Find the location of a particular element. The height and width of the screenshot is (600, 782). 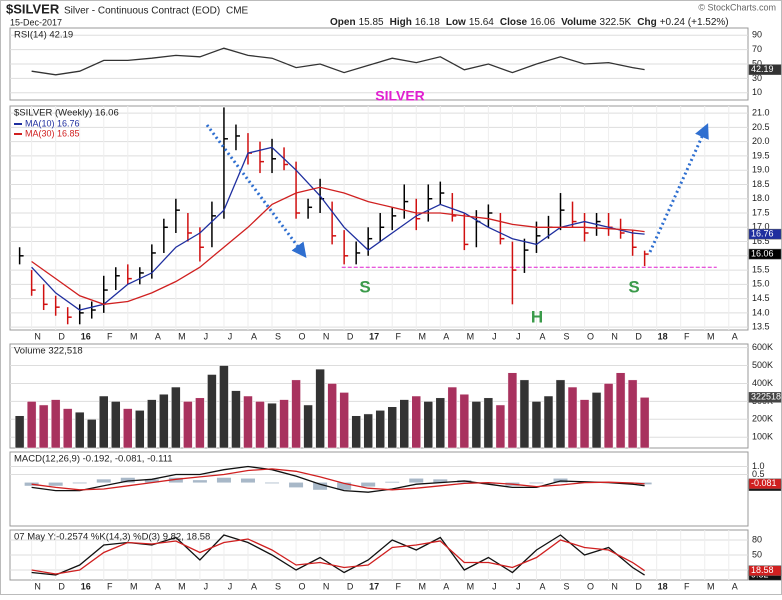

value-box-label: -0.081 is located at coordinates (764, 483).